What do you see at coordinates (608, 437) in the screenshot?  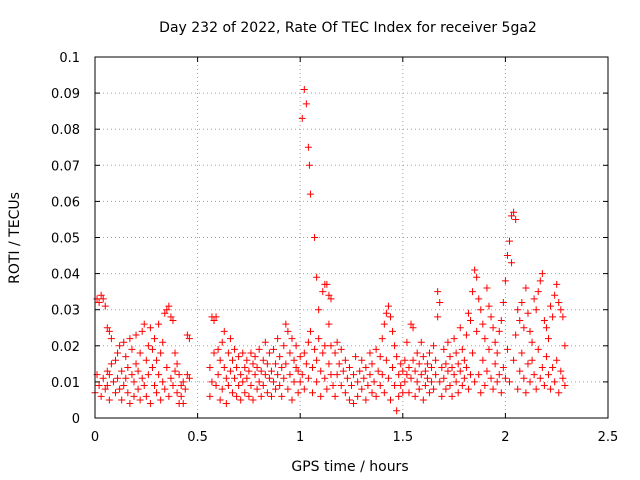 I see `x-tick-label: 2.5` at bounding box center [608, 437].